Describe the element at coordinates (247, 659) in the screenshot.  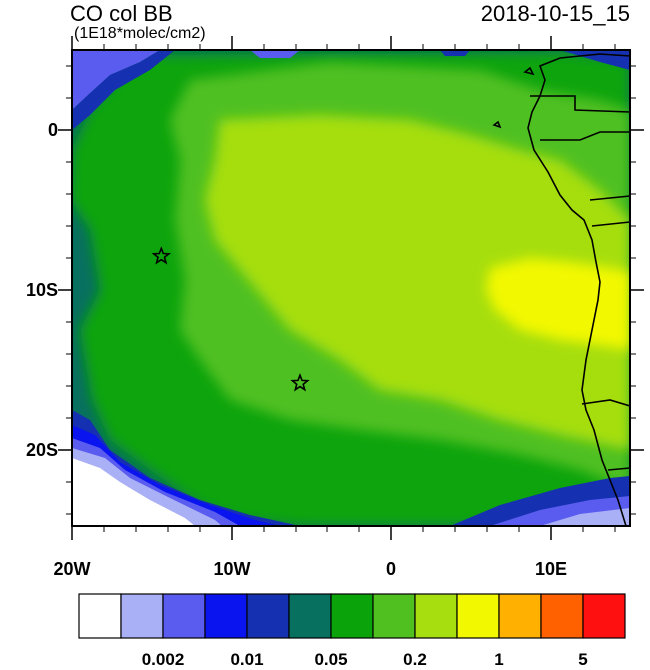
I see `colorbar-label: 0.01` at that location.